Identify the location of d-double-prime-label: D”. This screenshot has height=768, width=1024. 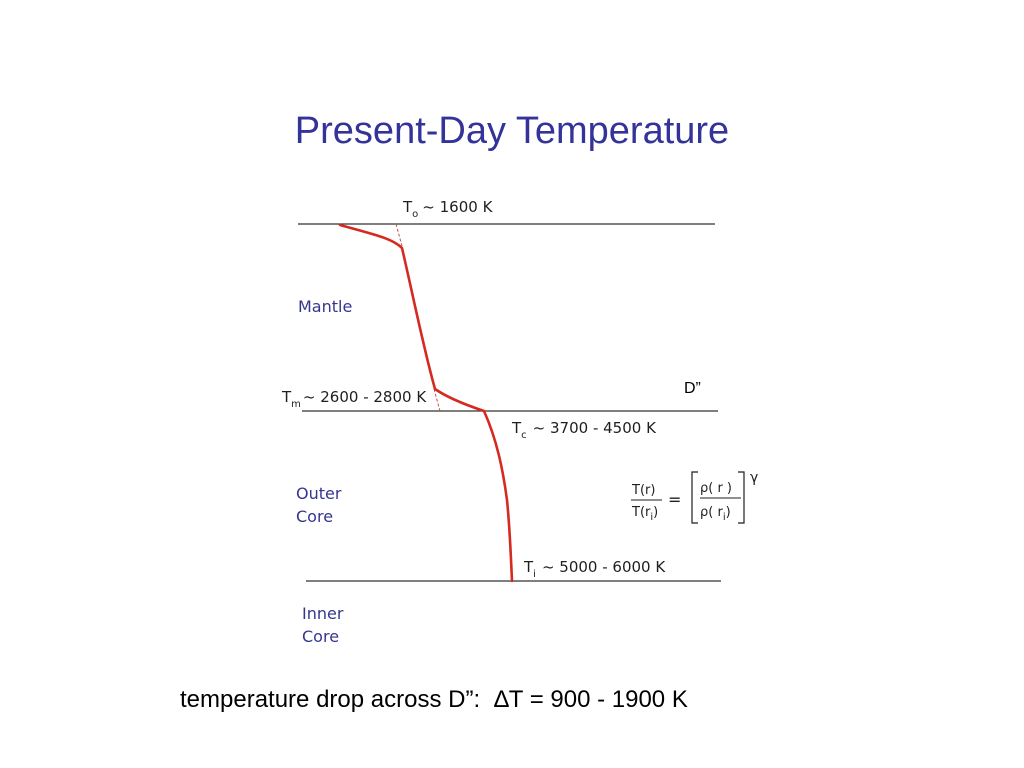
(692, 388).